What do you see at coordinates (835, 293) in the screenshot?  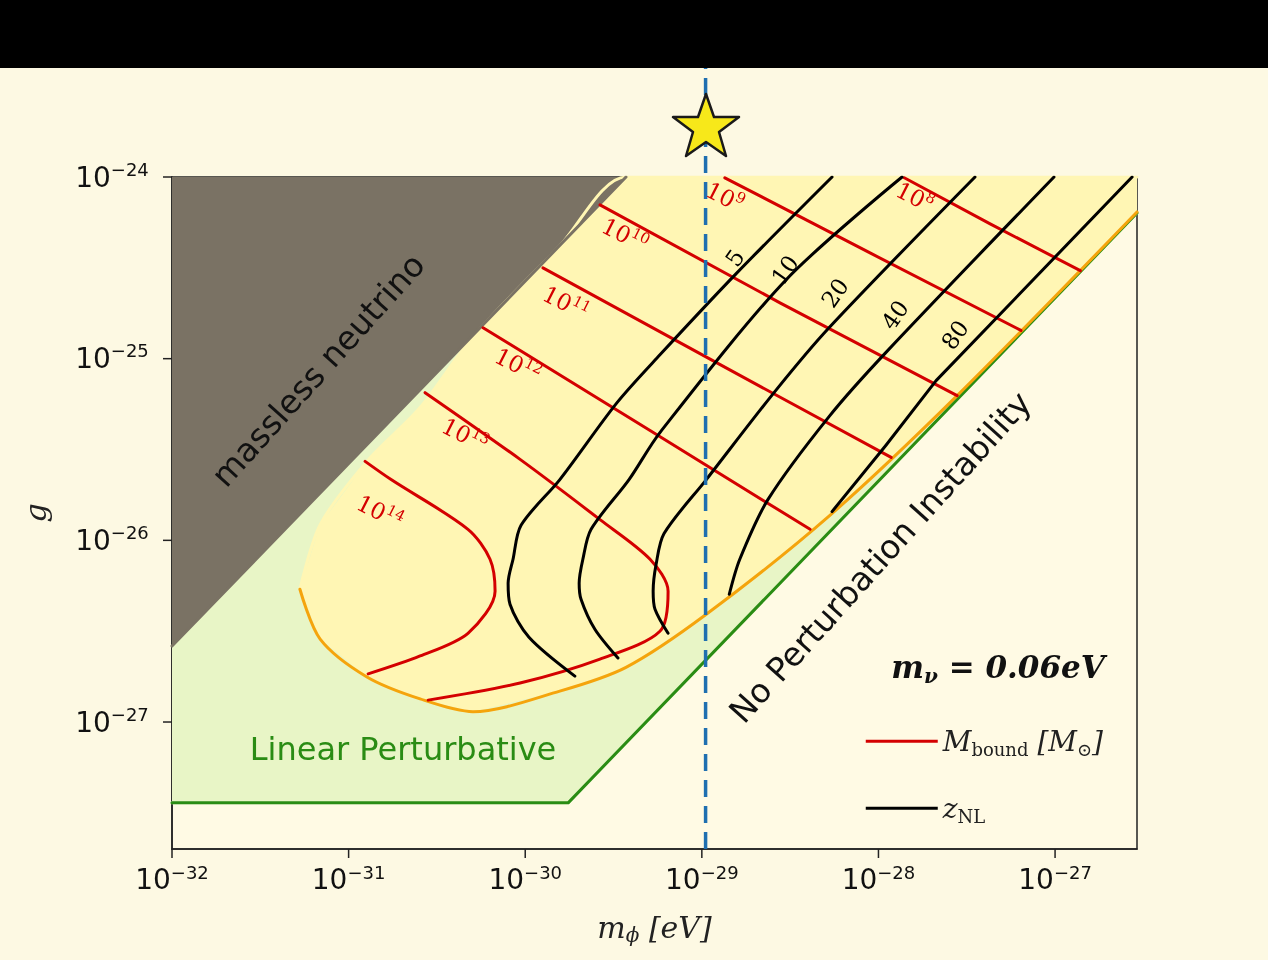 I see `annotation: 20` at bounding box center [835, 293].